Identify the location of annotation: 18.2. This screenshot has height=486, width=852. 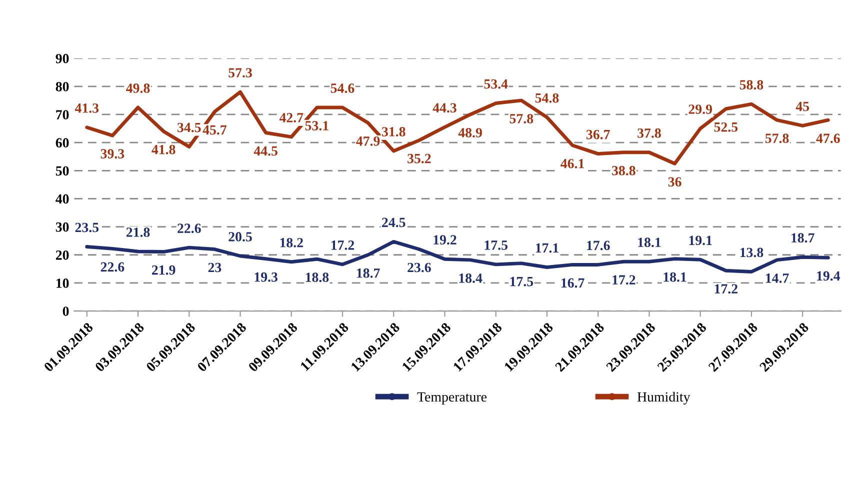
(291, 243).